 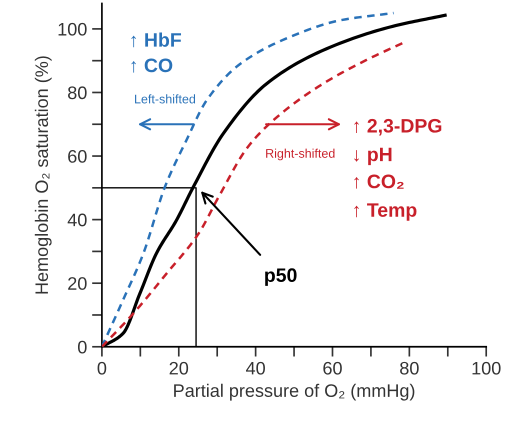 What do you see at coordinates (332, 368) in the screenshot?
I see `x-tick-label: 60` at bounding box center [332, 368].